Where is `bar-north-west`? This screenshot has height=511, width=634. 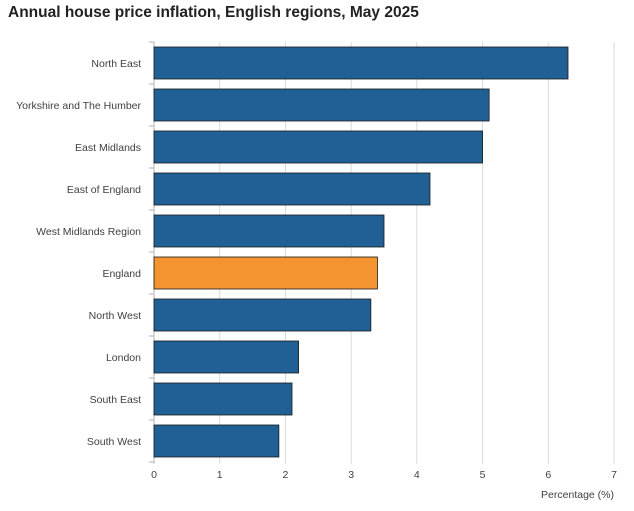 bar-north-west is located at coordinates (262, 315).